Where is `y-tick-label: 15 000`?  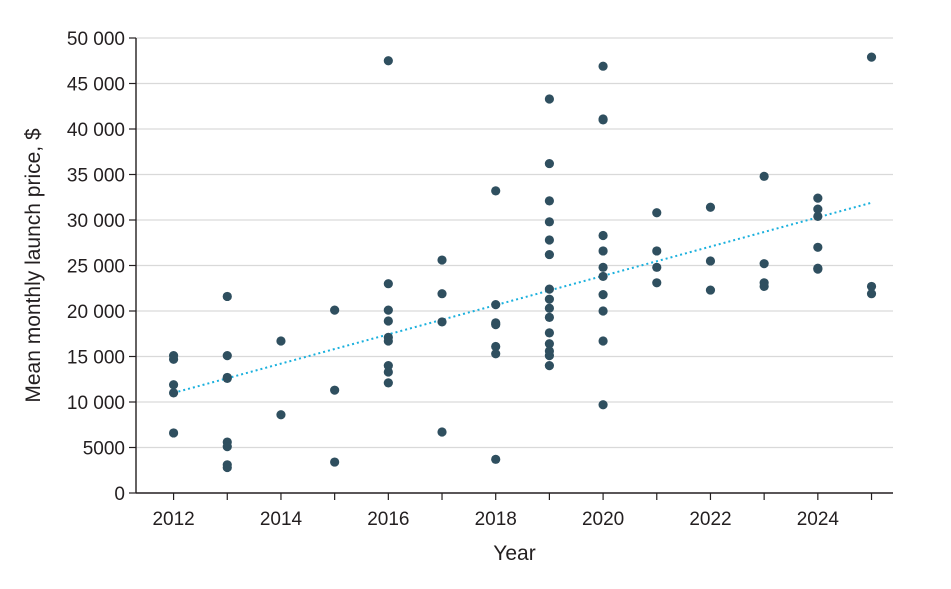 y-tick-label: 15 000 is located at coordinates (96, 358).